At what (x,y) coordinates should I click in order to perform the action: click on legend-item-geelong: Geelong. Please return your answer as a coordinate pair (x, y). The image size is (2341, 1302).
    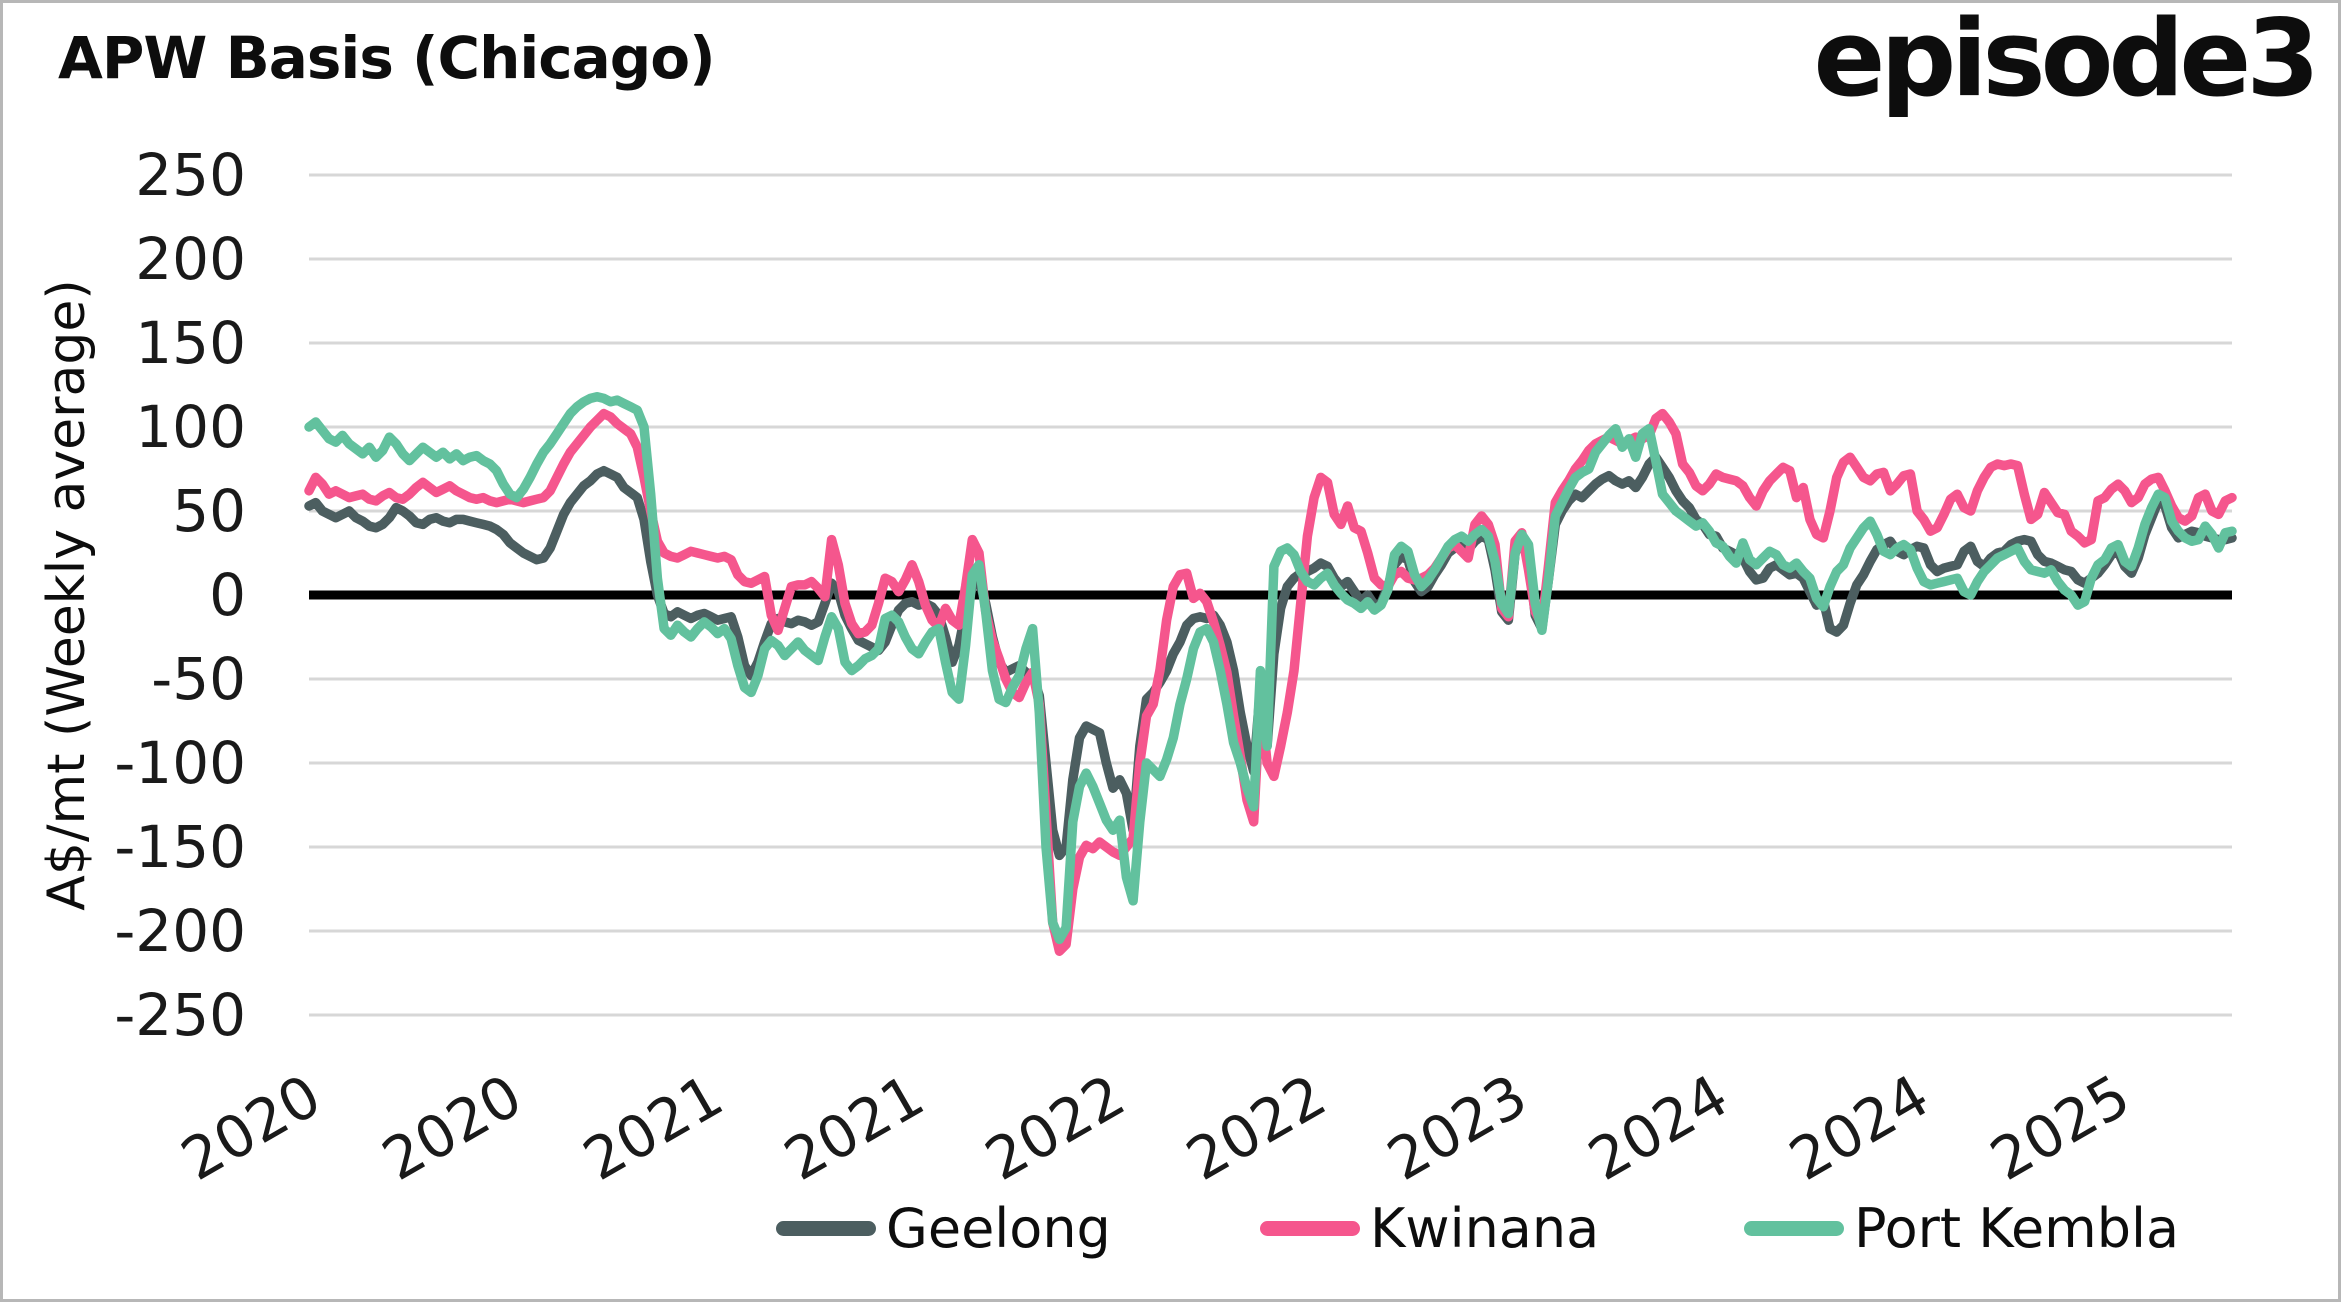
    Looking at the image, I should click on (943, 1228).